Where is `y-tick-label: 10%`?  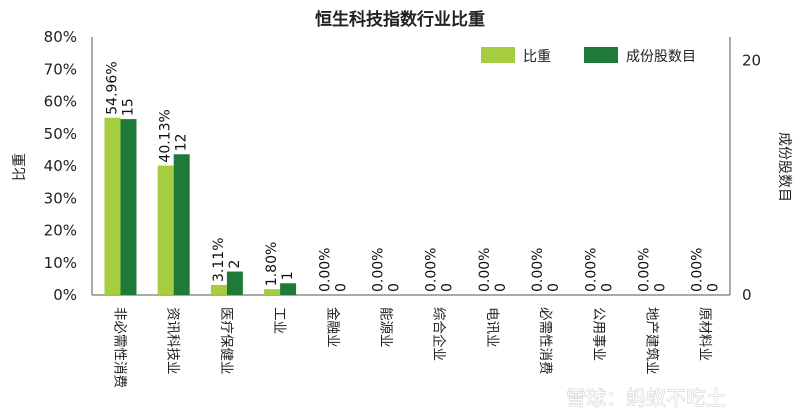
y-tick-label: 10% is located at coordinates (60, 263).